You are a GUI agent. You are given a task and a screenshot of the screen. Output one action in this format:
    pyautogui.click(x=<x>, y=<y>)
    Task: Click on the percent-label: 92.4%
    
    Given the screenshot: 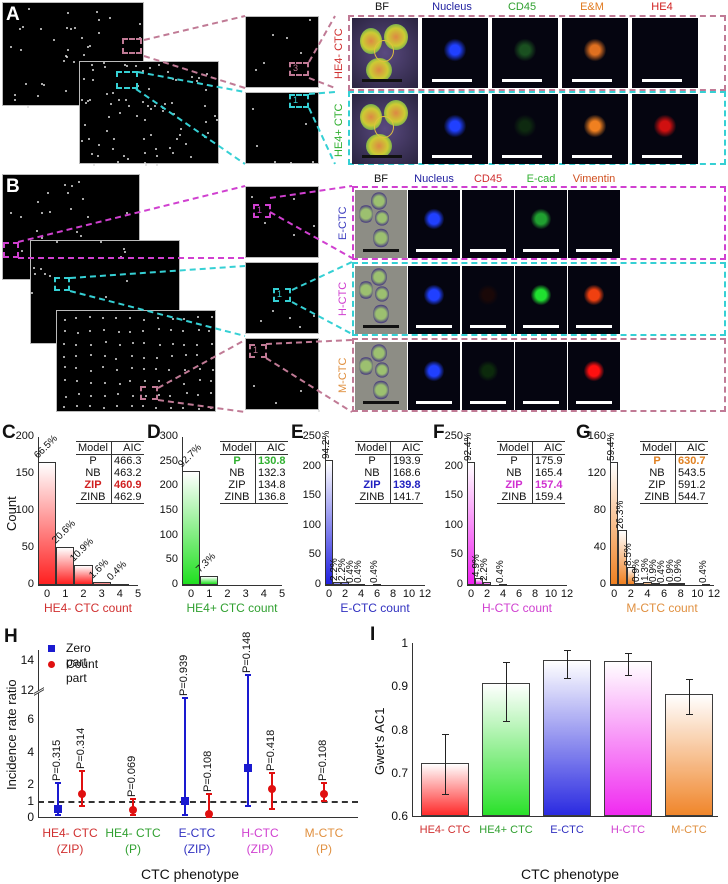 What is the action you would take?
    pyautogui.click(x=469, y=447)
    